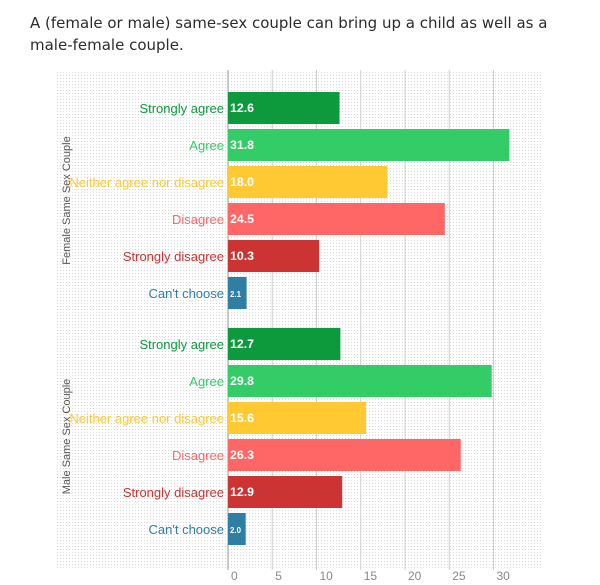 Image resolution: width=600 pixels, height=585 pixels. Describe the element at coordinates (242, 145) in the screenshot. I see `bar-value-label: 31.8` at that location.